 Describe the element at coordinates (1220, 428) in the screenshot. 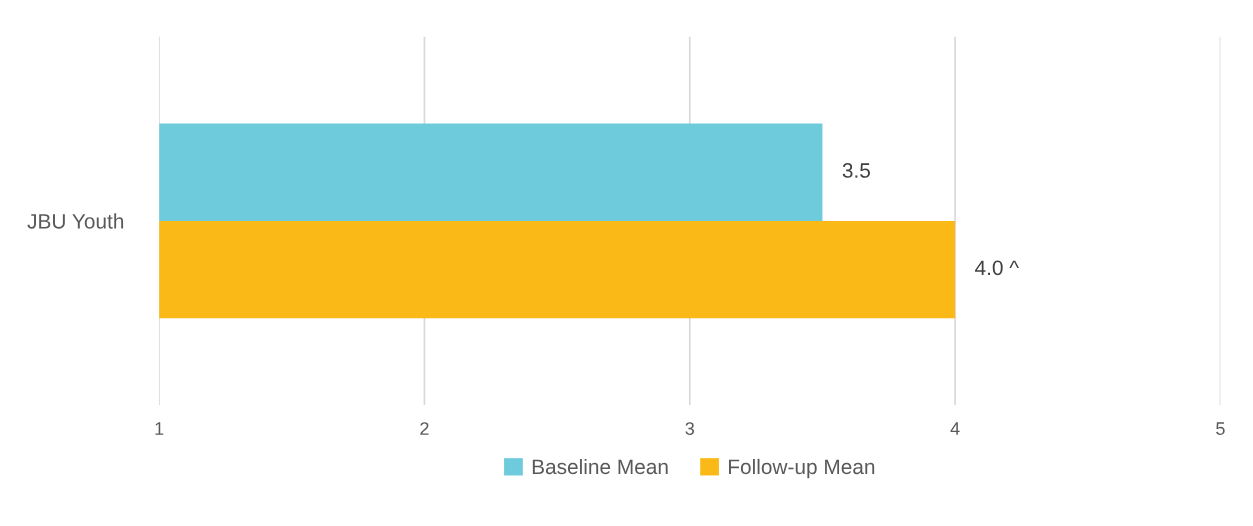

I see `x-tick-label: 5` at that location.